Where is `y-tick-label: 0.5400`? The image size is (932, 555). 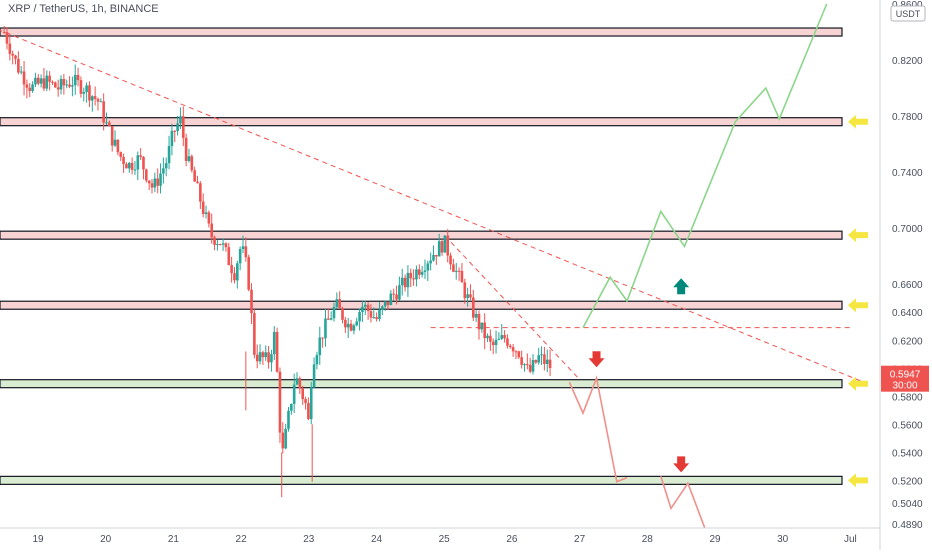 y-tick-label: 0.5400 is located at coordinates (907, 453).